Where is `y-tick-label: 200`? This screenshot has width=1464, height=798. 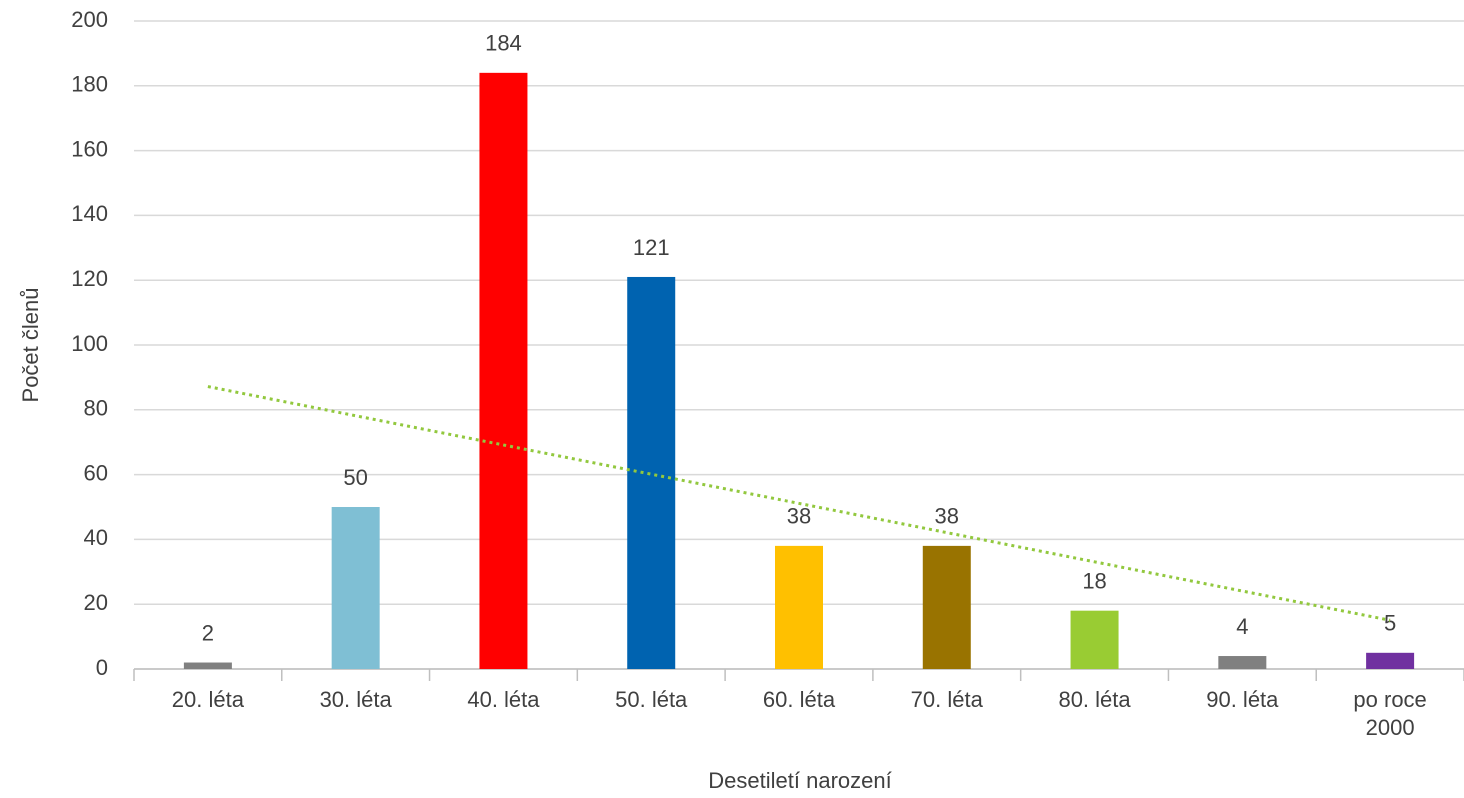 y-tick-label: 200 is located at coordinates (89, 19).